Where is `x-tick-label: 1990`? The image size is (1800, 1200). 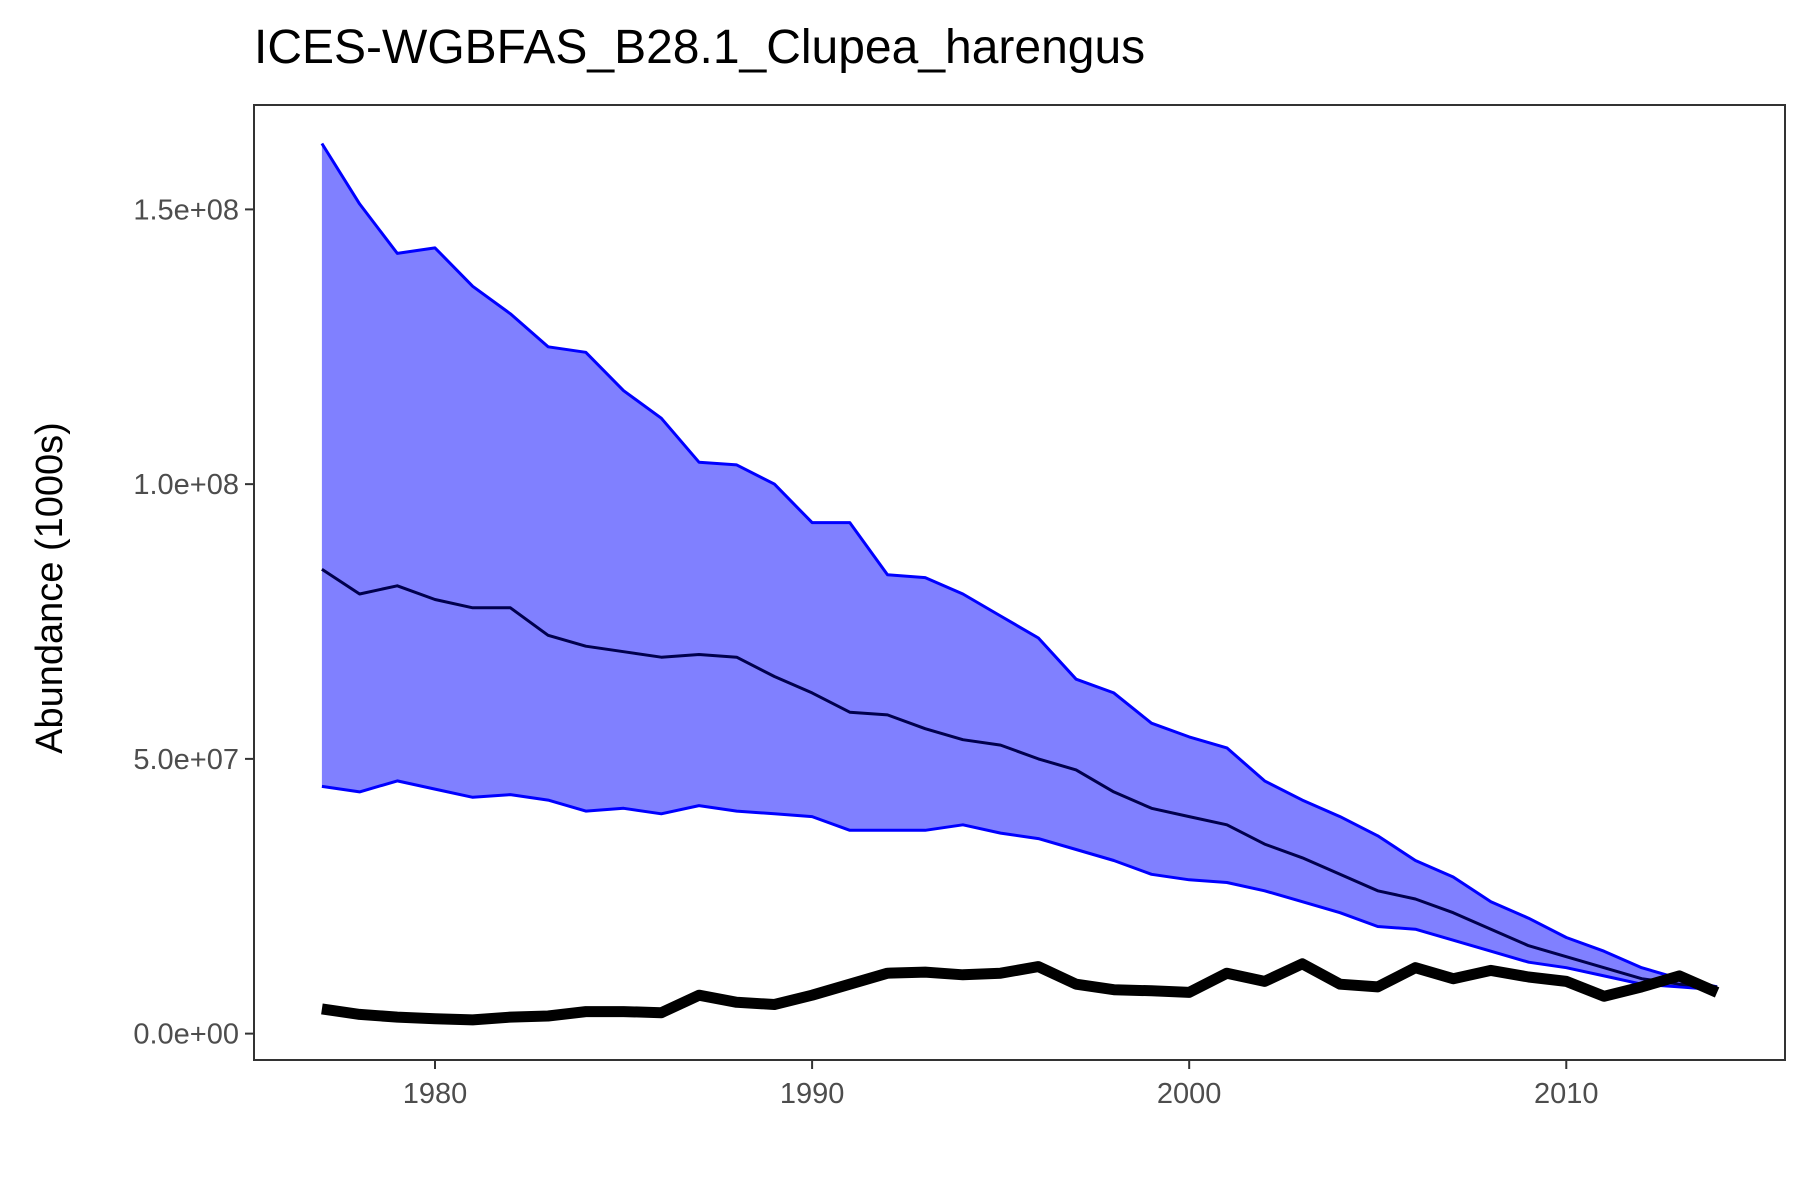
x-tick-label: 1990 is located at coordinates (812, 1094).